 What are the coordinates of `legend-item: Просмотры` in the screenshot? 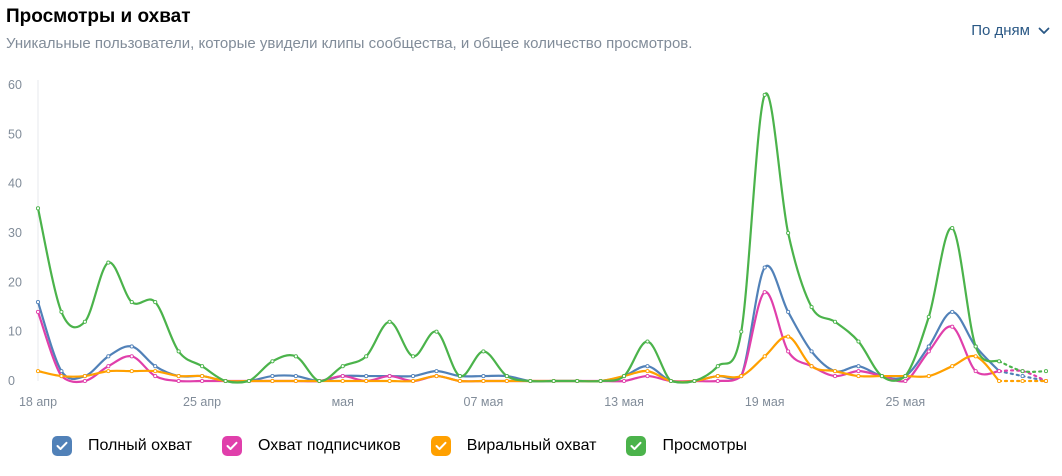 It's located at (686, 446).